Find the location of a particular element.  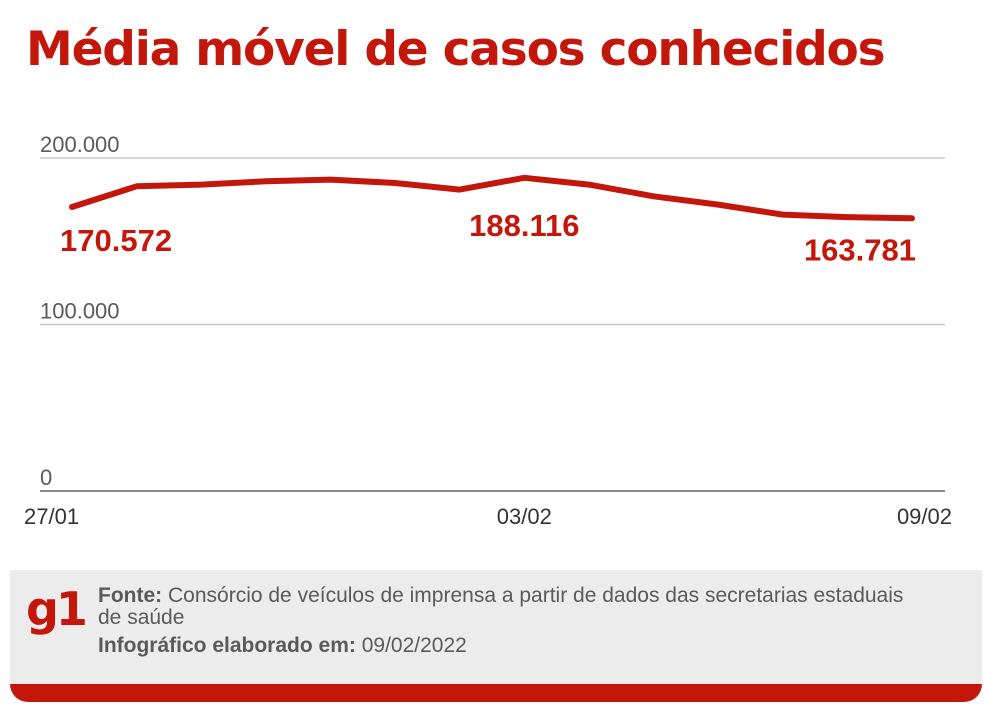

x-tick-label: 09/02 is located at coordinates (924, 516).